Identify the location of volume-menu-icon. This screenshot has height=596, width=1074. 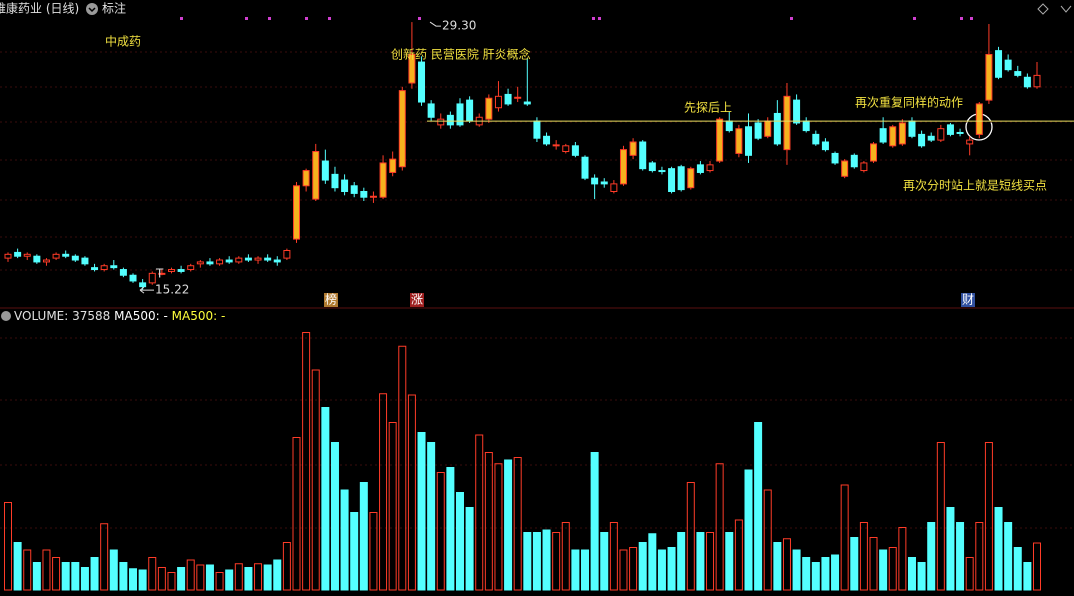
(6, 316).